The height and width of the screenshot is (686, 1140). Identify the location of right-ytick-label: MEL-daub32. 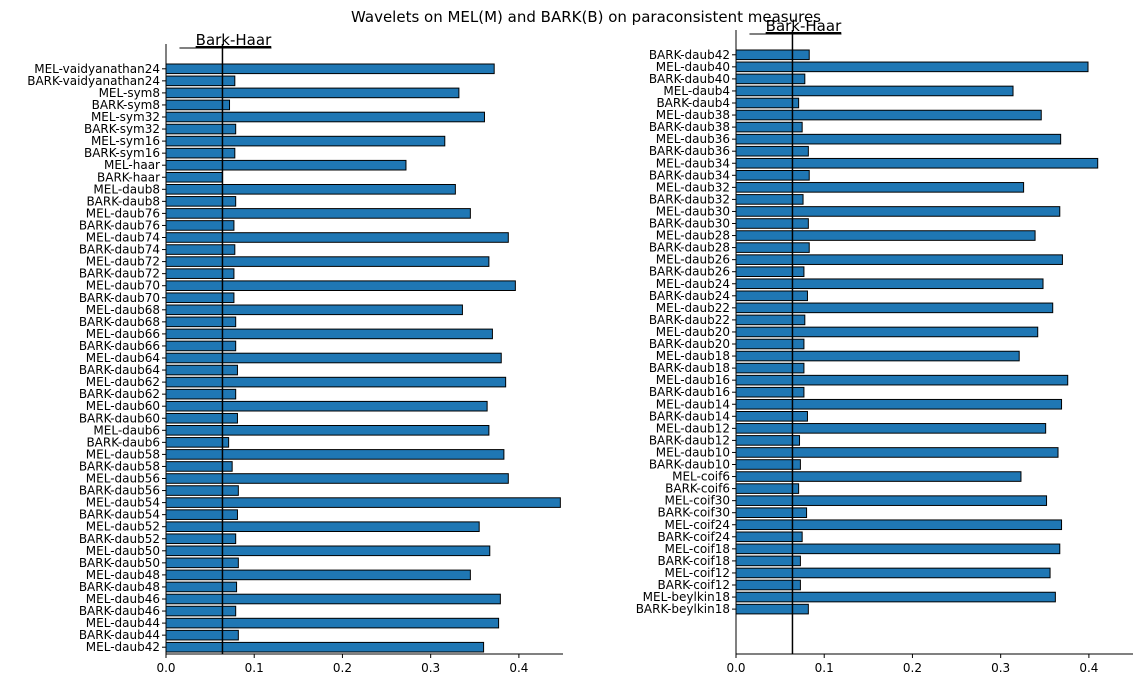
(693, 187).